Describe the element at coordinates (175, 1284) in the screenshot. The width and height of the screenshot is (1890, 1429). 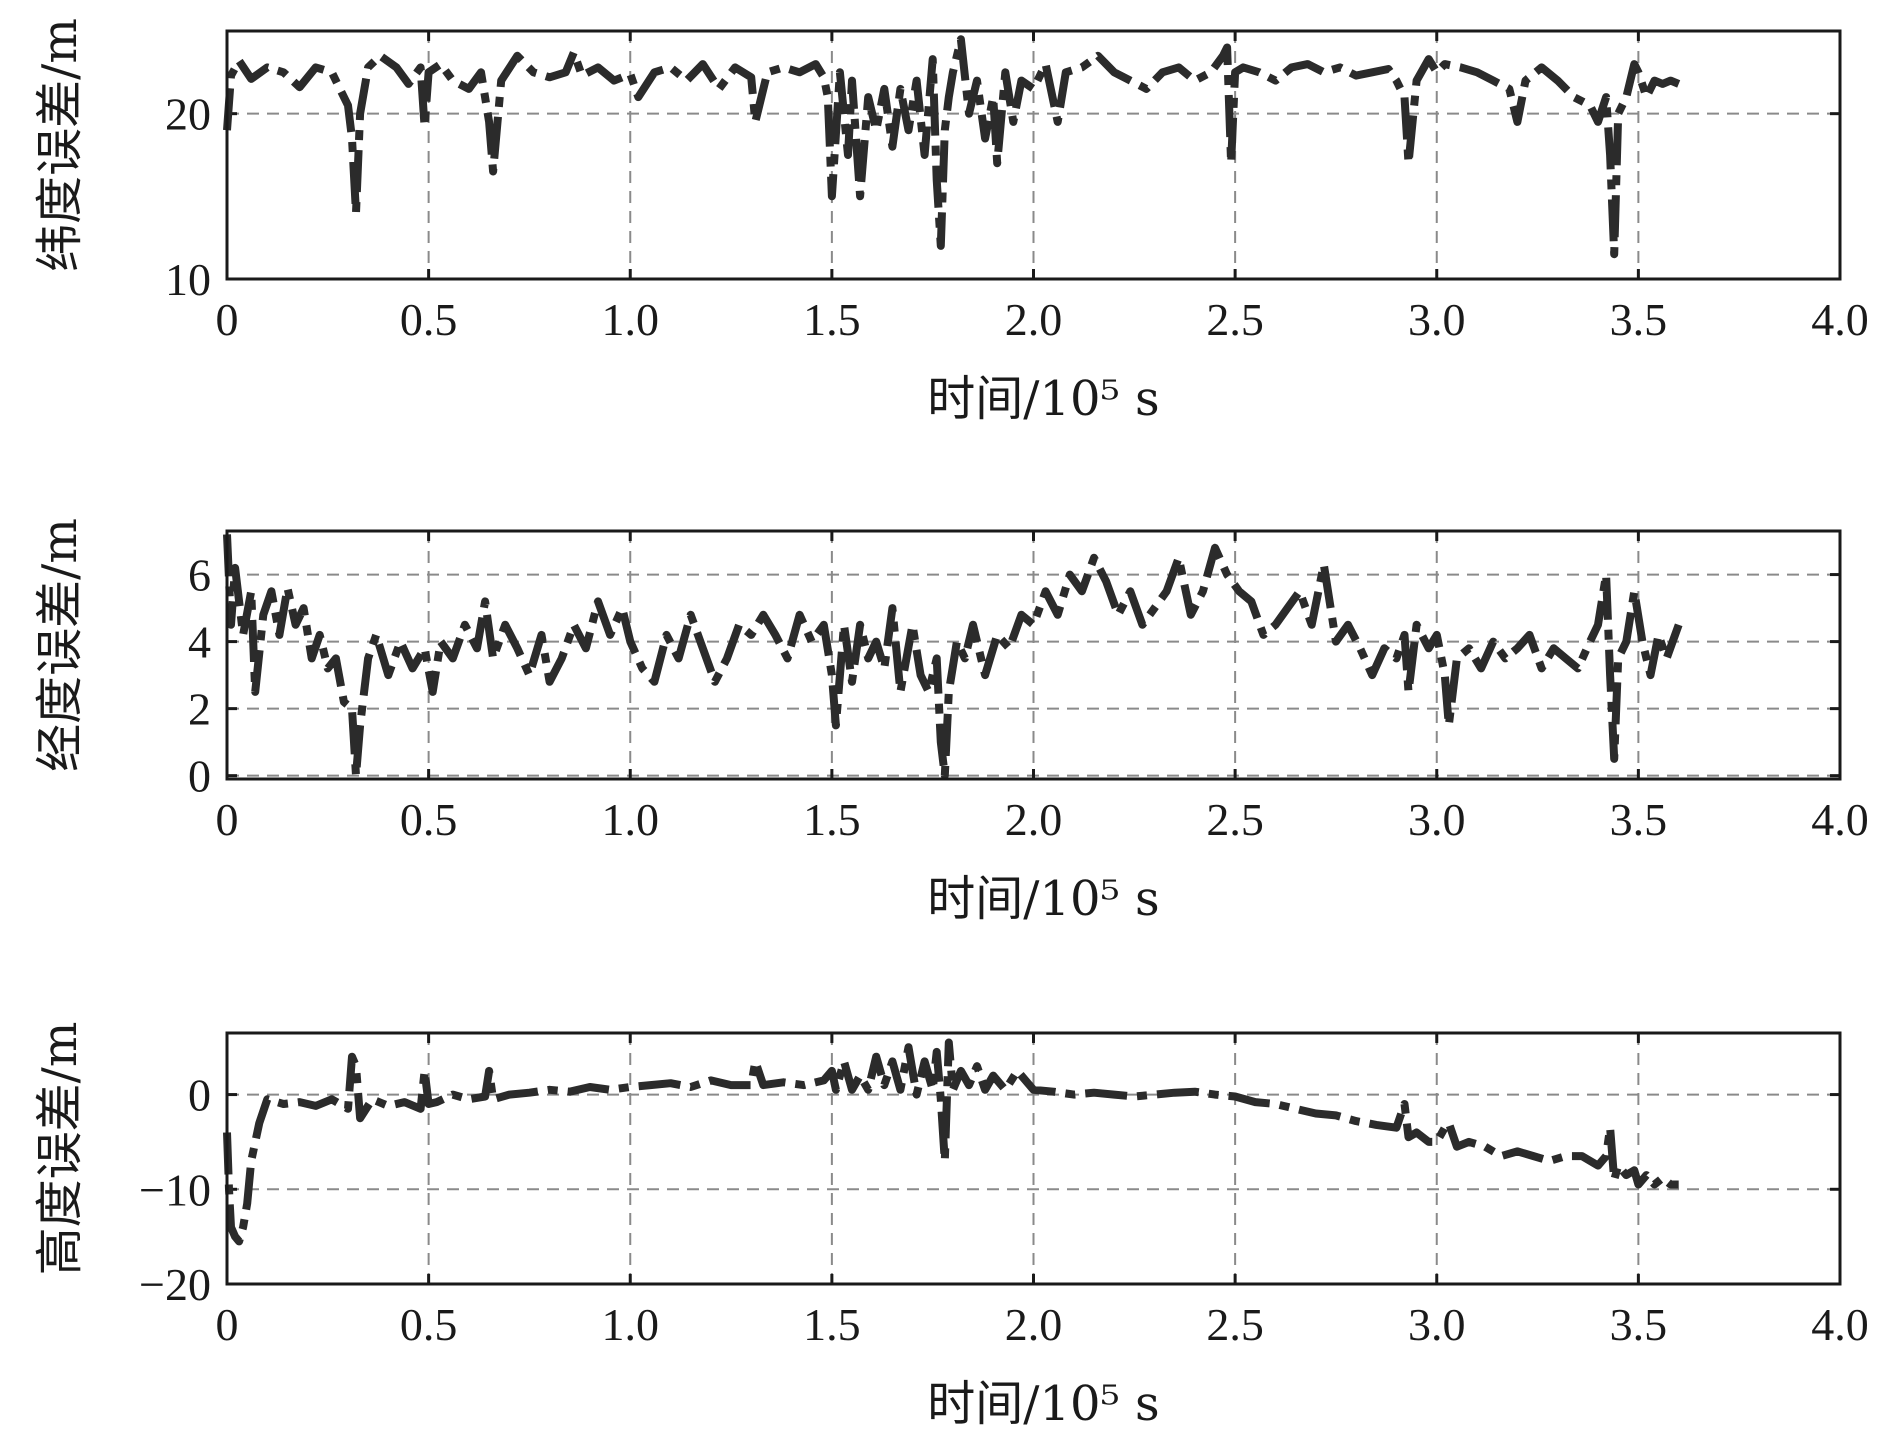
I see `y-tick-label: −20` at that location.